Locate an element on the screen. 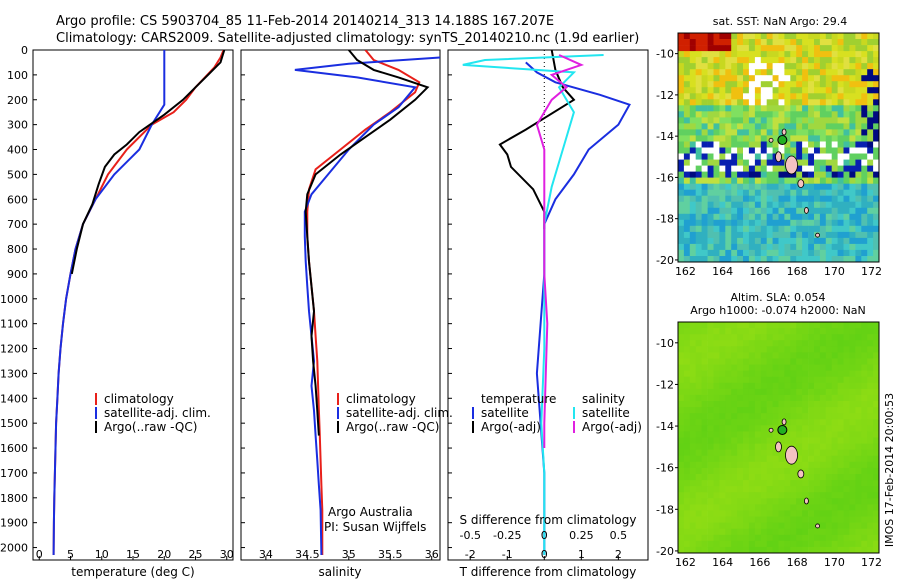 The image size is (900, 580). depth-tick-label: 1000 is located at coordinates (14, 299).